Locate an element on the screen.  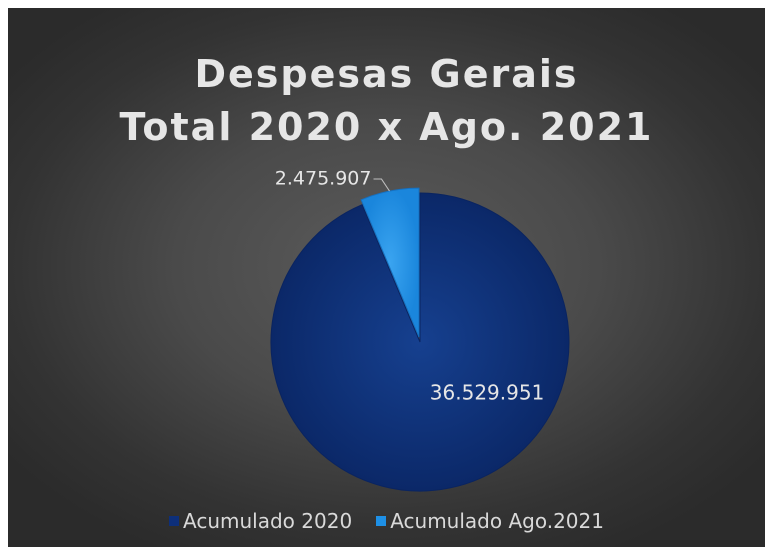
legend-entry-acumulado-ago-2021: Acumulado Ago.2021 is located at coordinates (490, 521).